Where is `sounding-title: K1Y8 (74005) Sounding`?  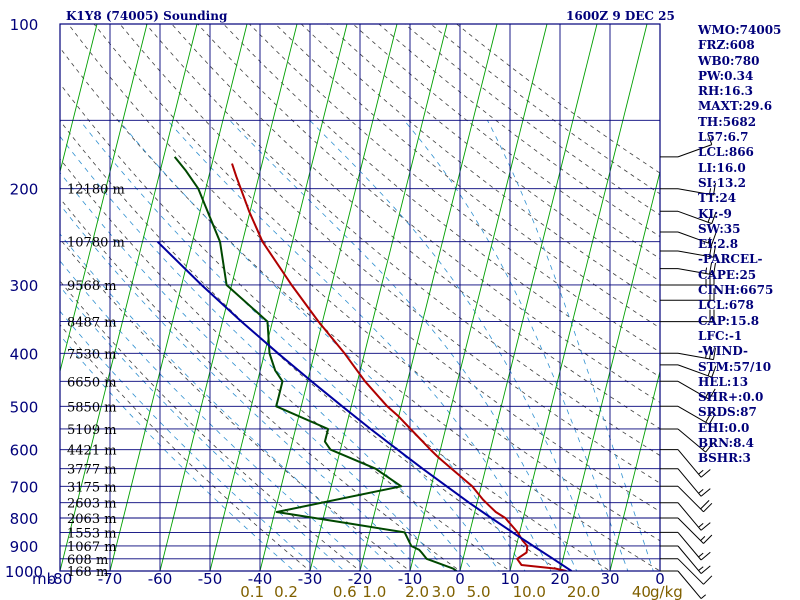
sounding-title: K1Y8 (74005) Sounding is located at coordinates (147, 16).